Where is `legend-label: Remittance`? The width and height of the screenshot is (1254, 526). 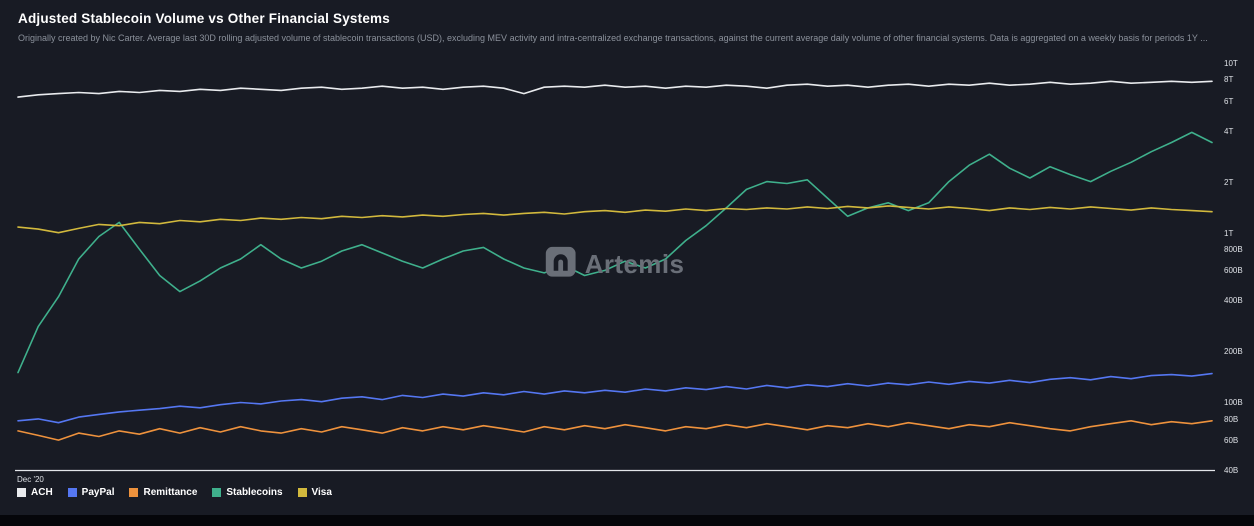
legend-label: Remittance is located at coordinates (170, 492).